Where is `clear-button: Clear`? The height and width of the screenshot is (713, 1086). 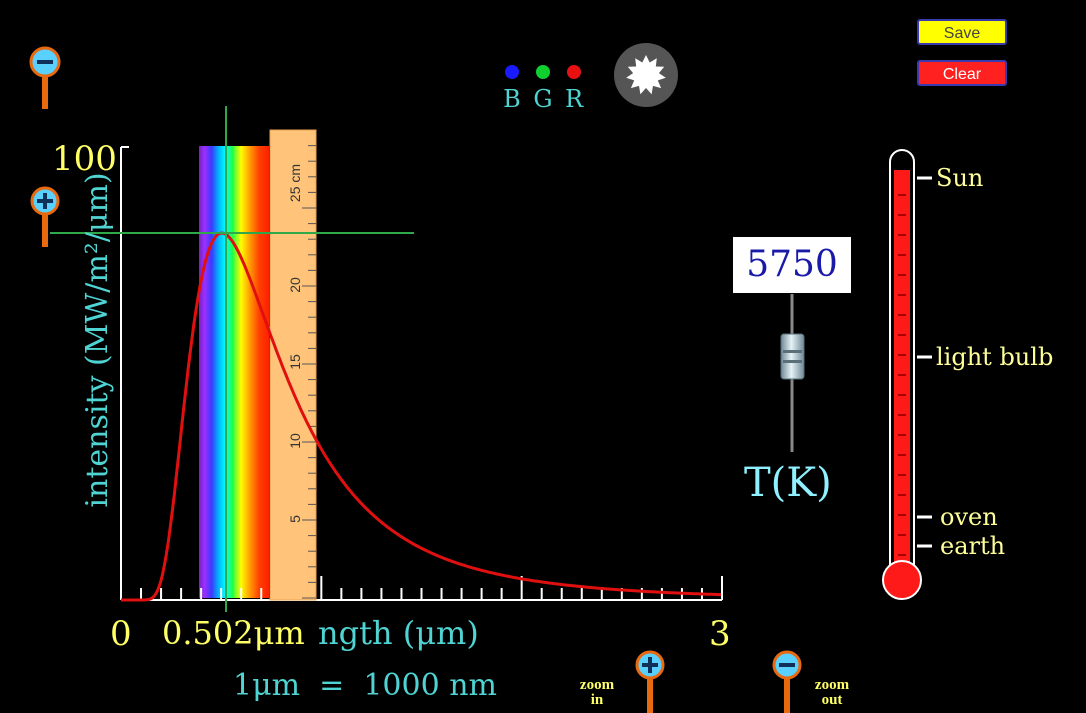 clear-button: Clear is located at coordinates (962, 73).